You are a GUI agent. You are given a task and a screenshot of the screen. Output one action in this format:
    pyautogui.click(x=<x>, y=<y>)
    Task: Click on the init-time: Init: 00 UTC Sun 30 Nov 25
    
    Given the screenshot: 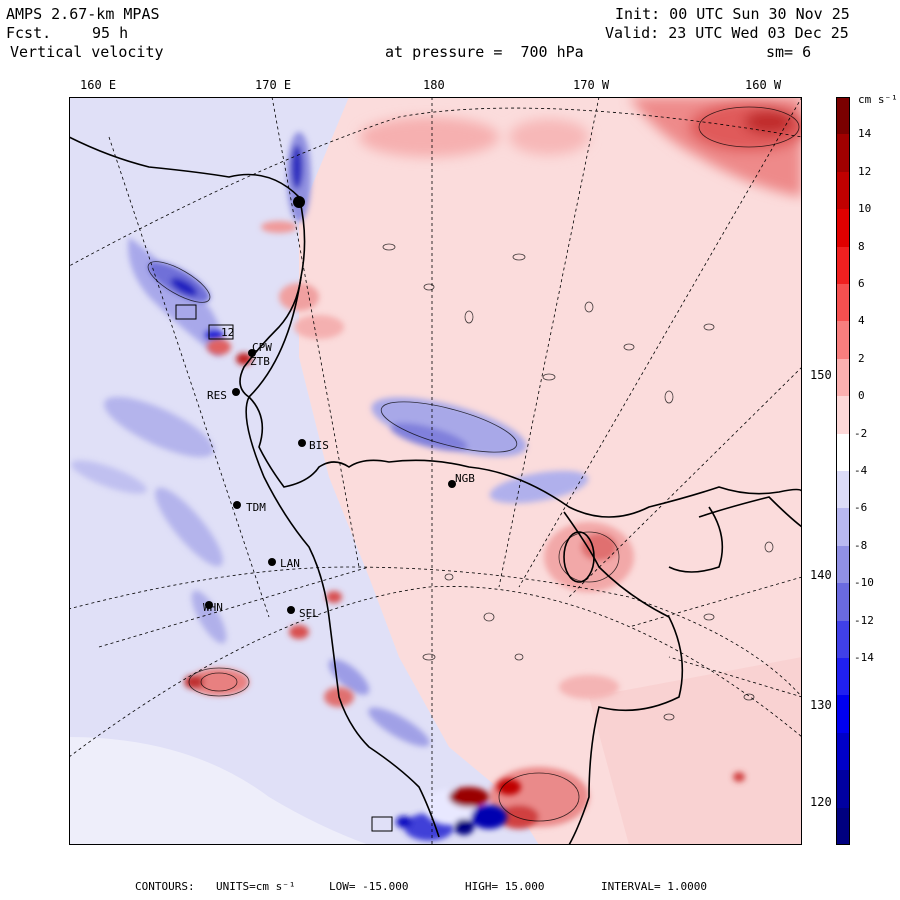 What is the action you would take?
    pyautogui.click(x=732, y=14)
    